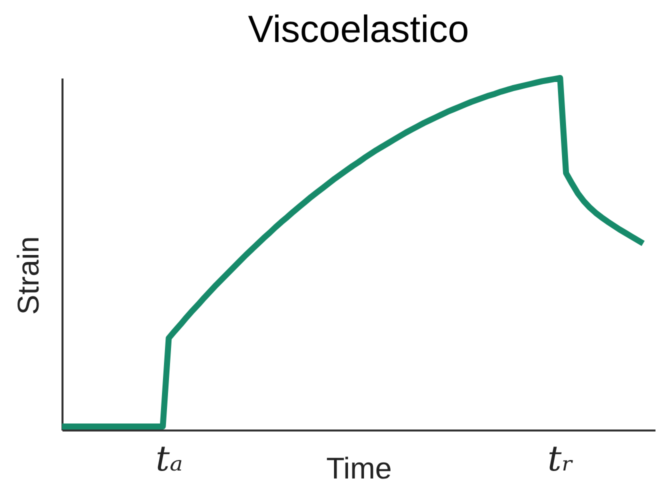 The height and width of the screenshot is (492, 657). Describe the element at coordinates (169, 460) in the screenshot. I see `x-tick-label: tₐ` at that location.